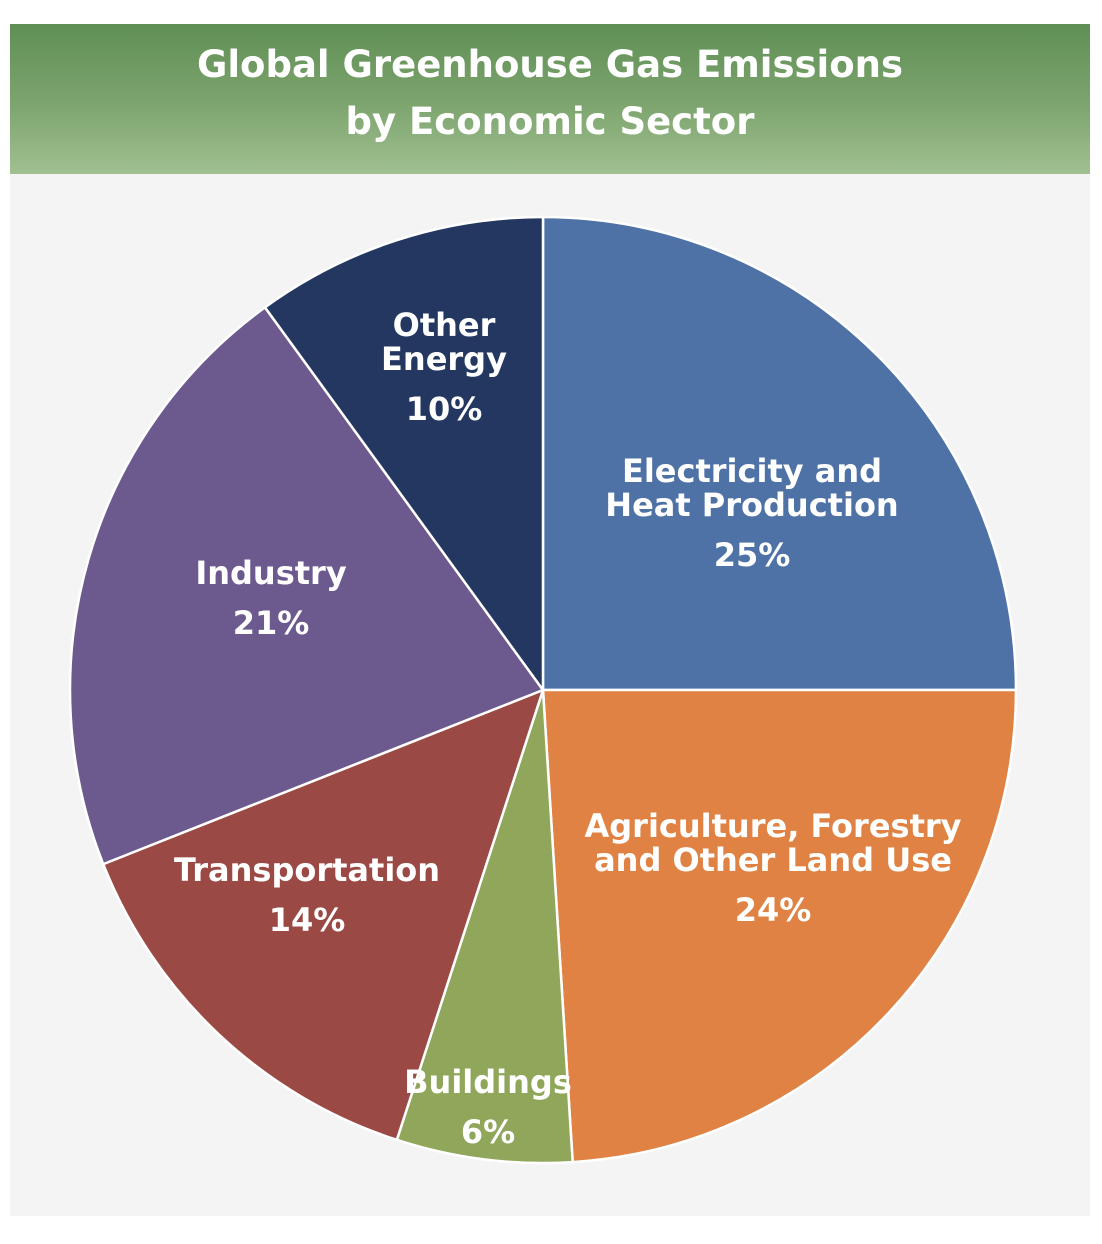  Describe the element at coordinates (488, 1082) in the screenshot. I see `slice-label: Buildings` at that location.